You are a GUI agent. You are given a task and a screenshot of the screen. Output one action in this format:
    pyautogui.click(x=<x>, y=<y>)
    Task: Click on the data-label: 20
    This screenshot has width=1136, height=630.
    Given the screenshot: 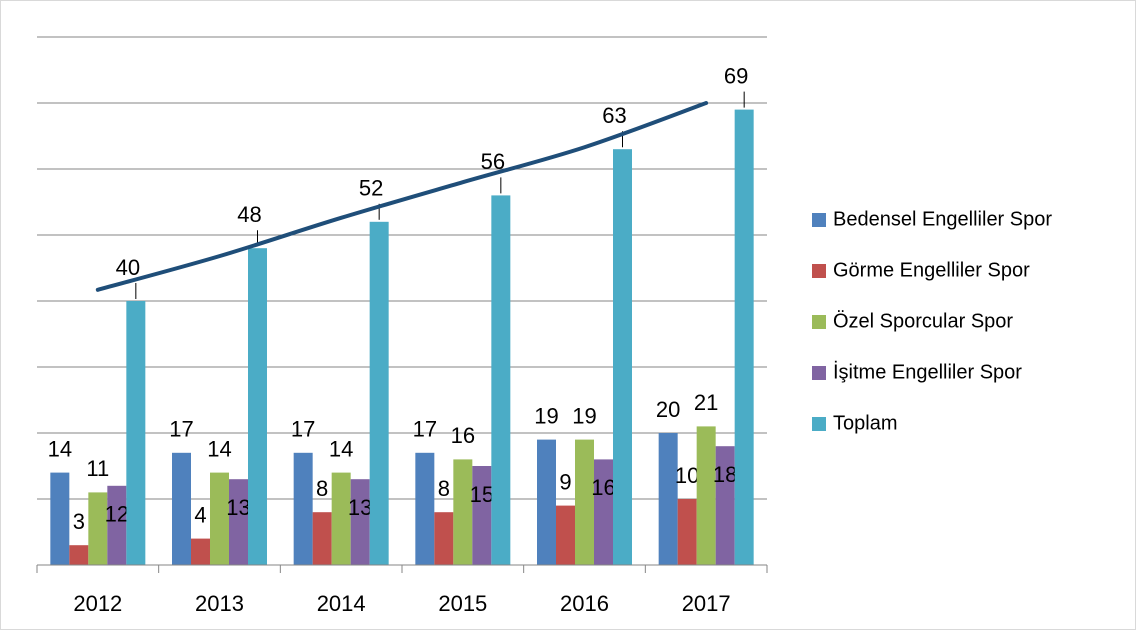 What is the action you would take?
    pyautogui.click(x=668, y=409)
    